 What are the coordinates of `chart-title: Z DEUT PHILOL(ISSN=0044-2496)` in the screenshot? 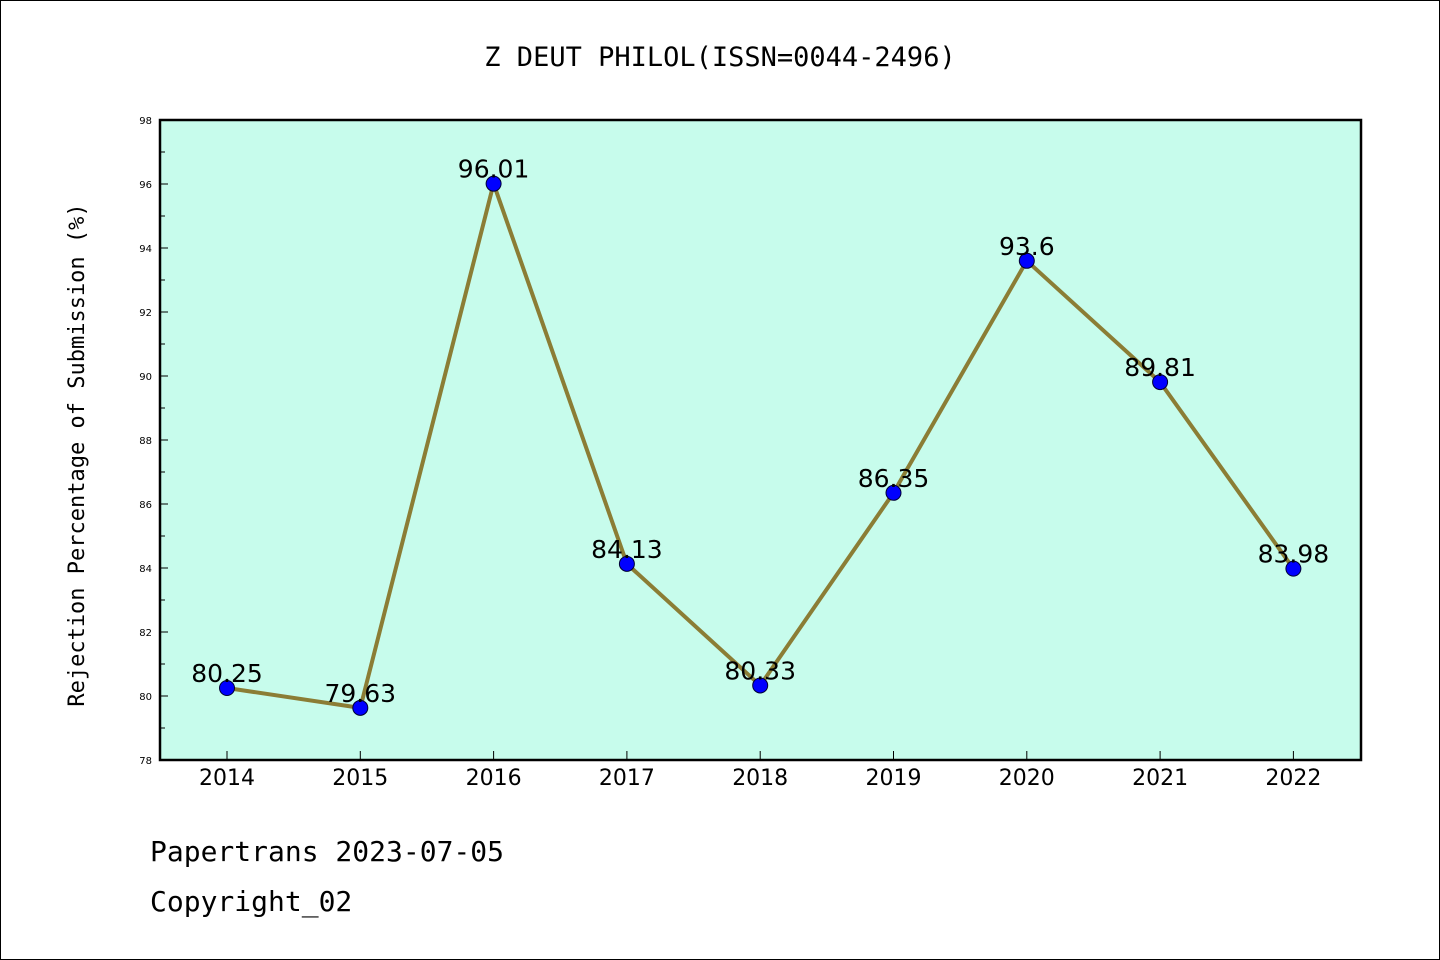 It's located at (719, 57).